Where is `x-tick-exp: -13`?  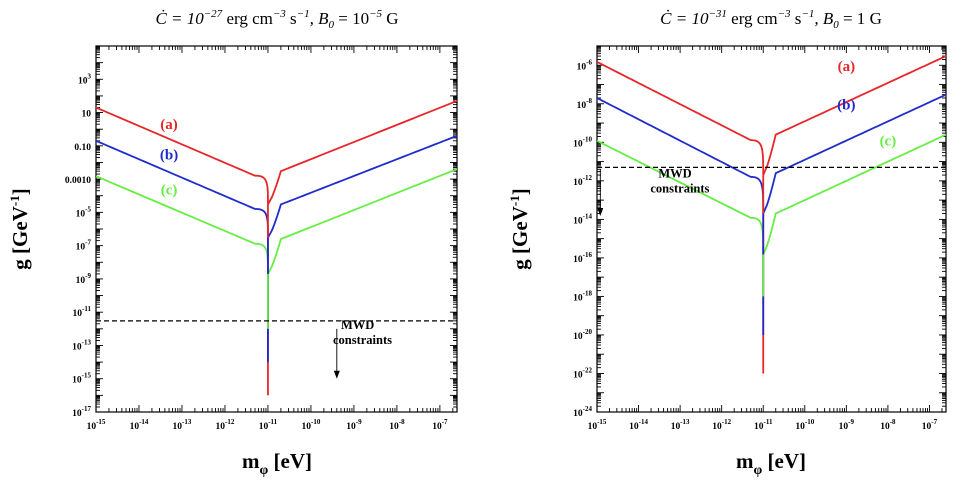
x-tick-exp: -13 is located at coordinates (187, 422).